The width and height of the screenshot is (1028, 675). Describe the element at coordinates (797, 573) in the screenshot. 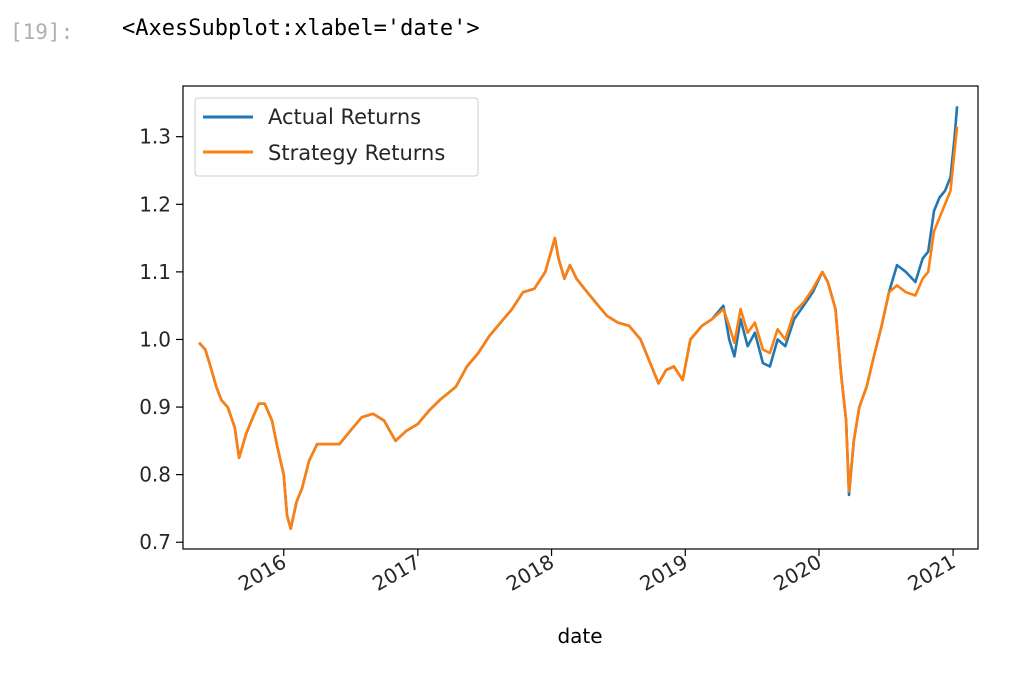

I see `x-tick-label: 2020` at that location.